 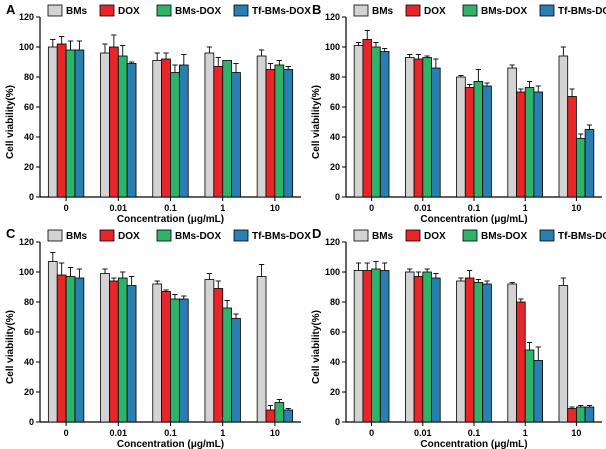 What do you see at coordinates (479, 10) in the screenshot?
I see `legend: BMs DOX BMs-DOX Tf-BMs-DOX` at bounding box center [479, 10].